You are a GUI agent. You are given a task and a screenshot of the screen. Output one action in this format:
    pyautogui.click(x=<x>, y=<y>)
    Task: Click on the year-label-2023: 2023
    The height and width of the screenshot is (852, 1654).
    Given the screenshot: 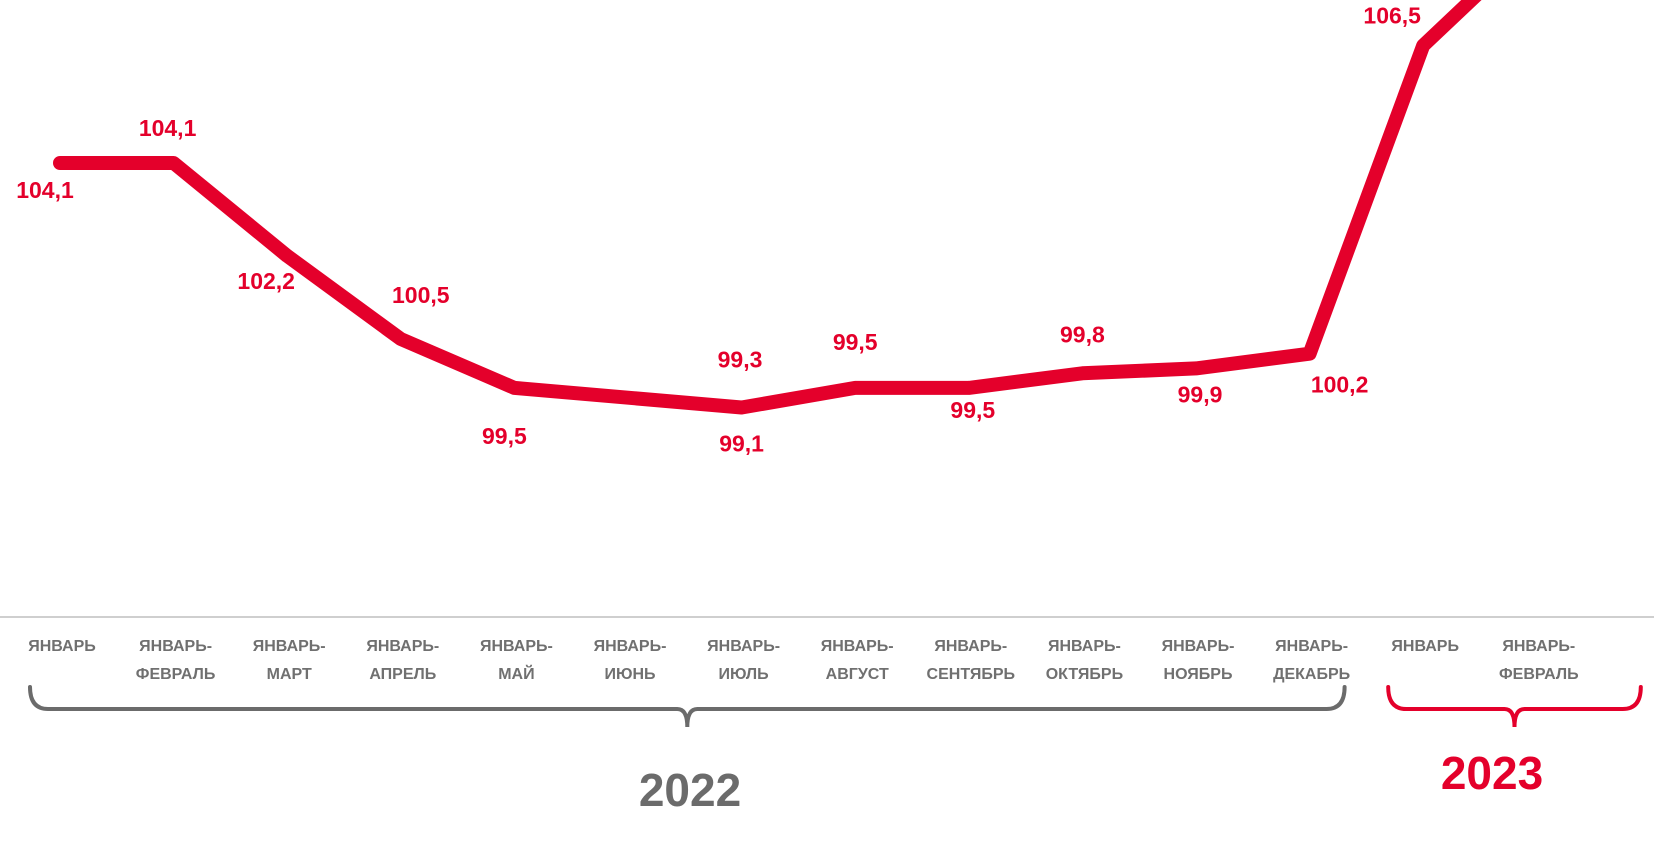 What is the action you would take?
    pyautogui.click(x=1492, y=773)
    